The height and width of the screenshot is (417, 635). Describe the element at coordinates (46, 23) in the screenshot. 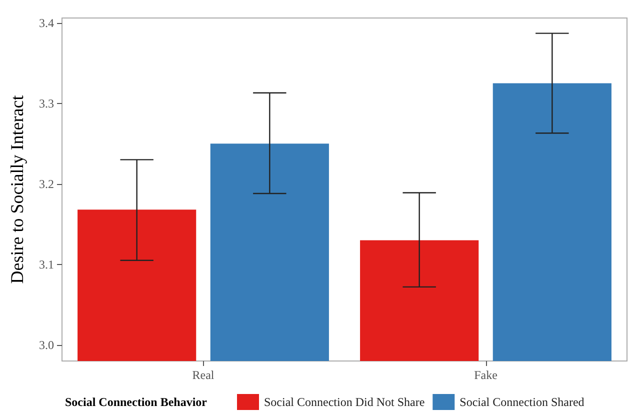

I see `y-tick-label: 3.4` at that location.